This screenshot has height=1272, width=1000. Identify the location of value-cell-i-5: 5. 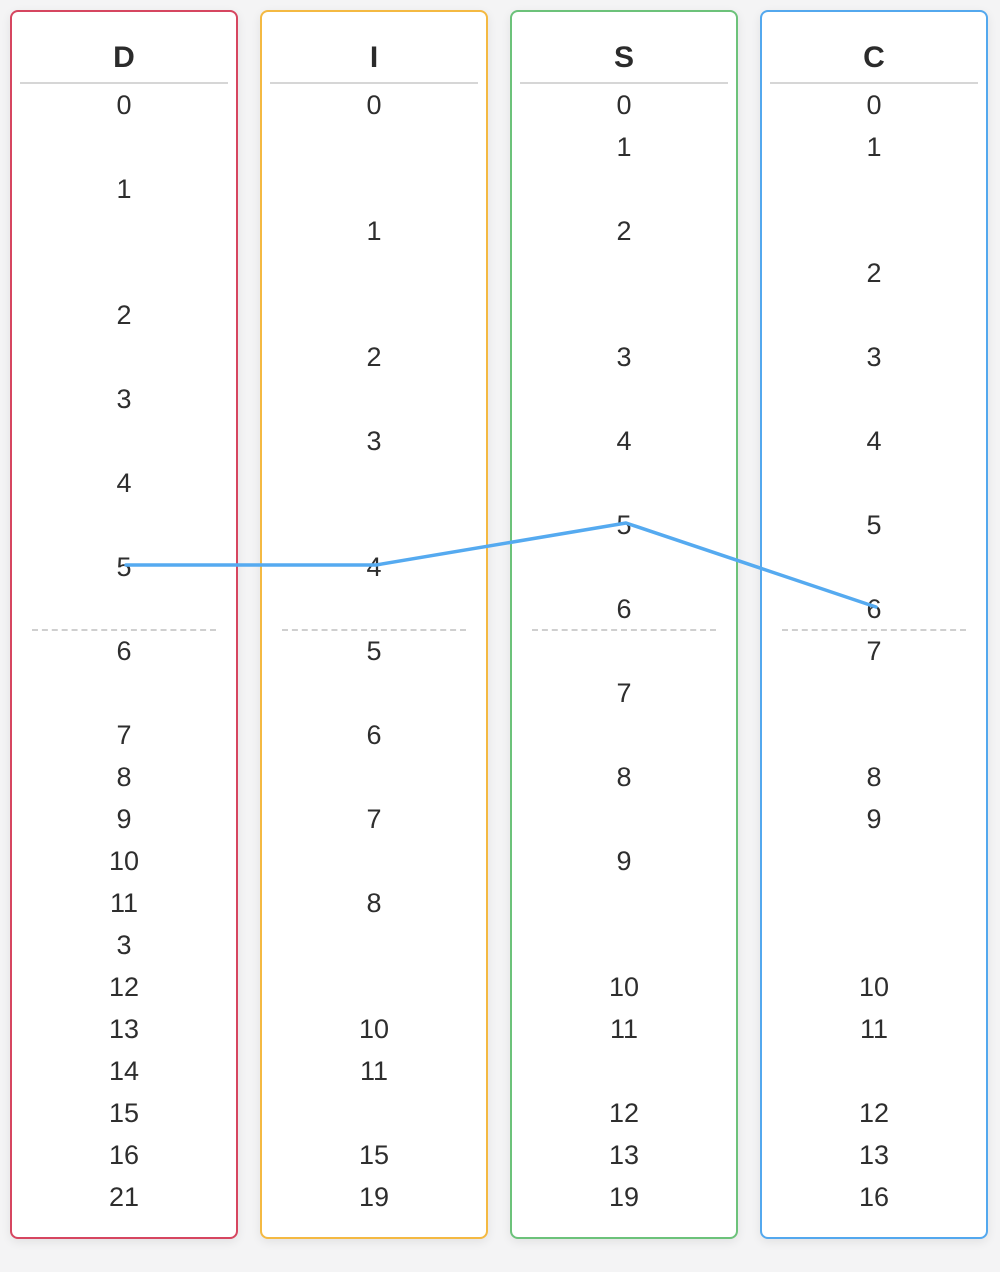
(374, 651).